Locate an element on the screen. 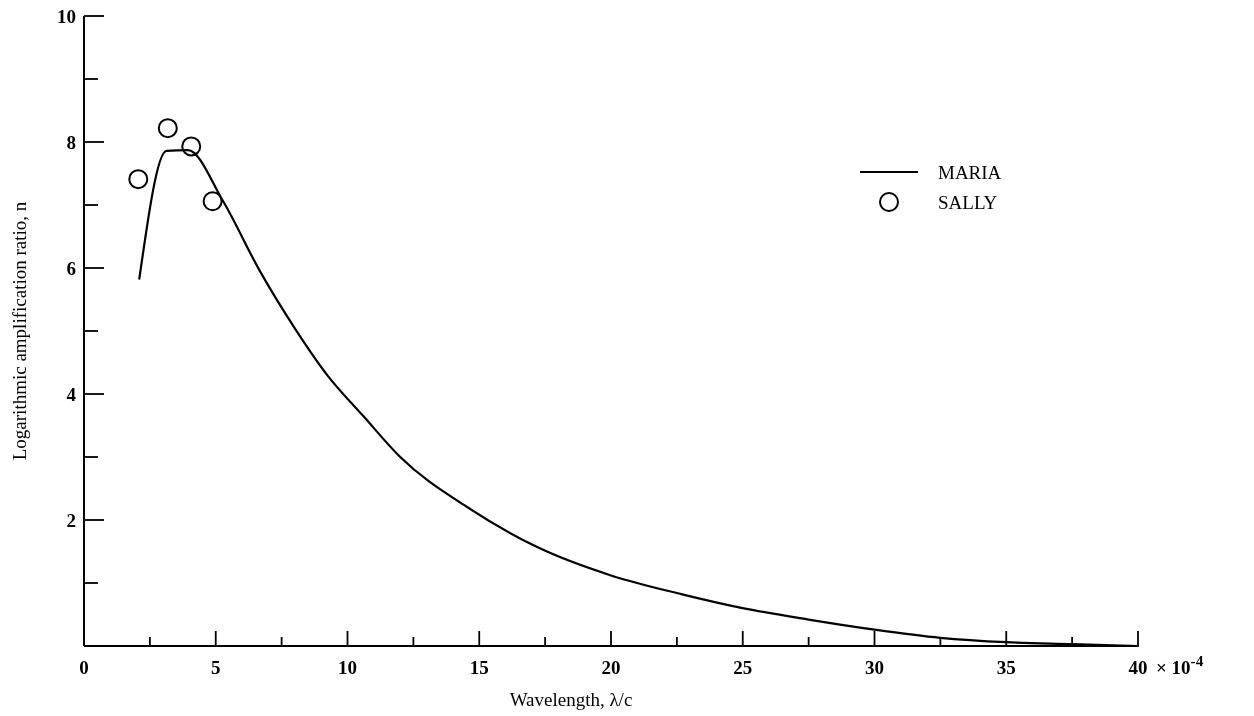 Image resolution: width=1254 pixels, height=716 pixels. y-tick-label: 6 is located at coordinates (71, 268).